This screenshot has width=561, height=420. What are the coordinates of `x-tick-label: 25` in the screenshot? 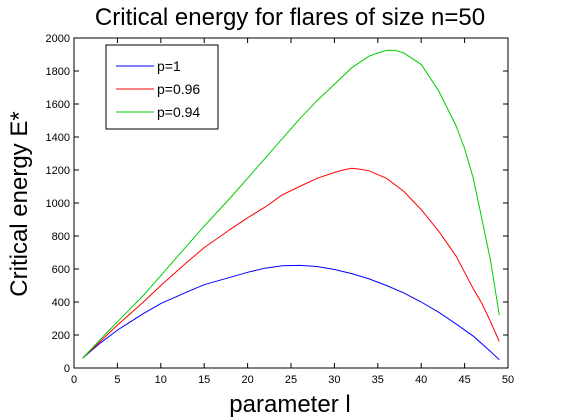 It's located at (291, 380).